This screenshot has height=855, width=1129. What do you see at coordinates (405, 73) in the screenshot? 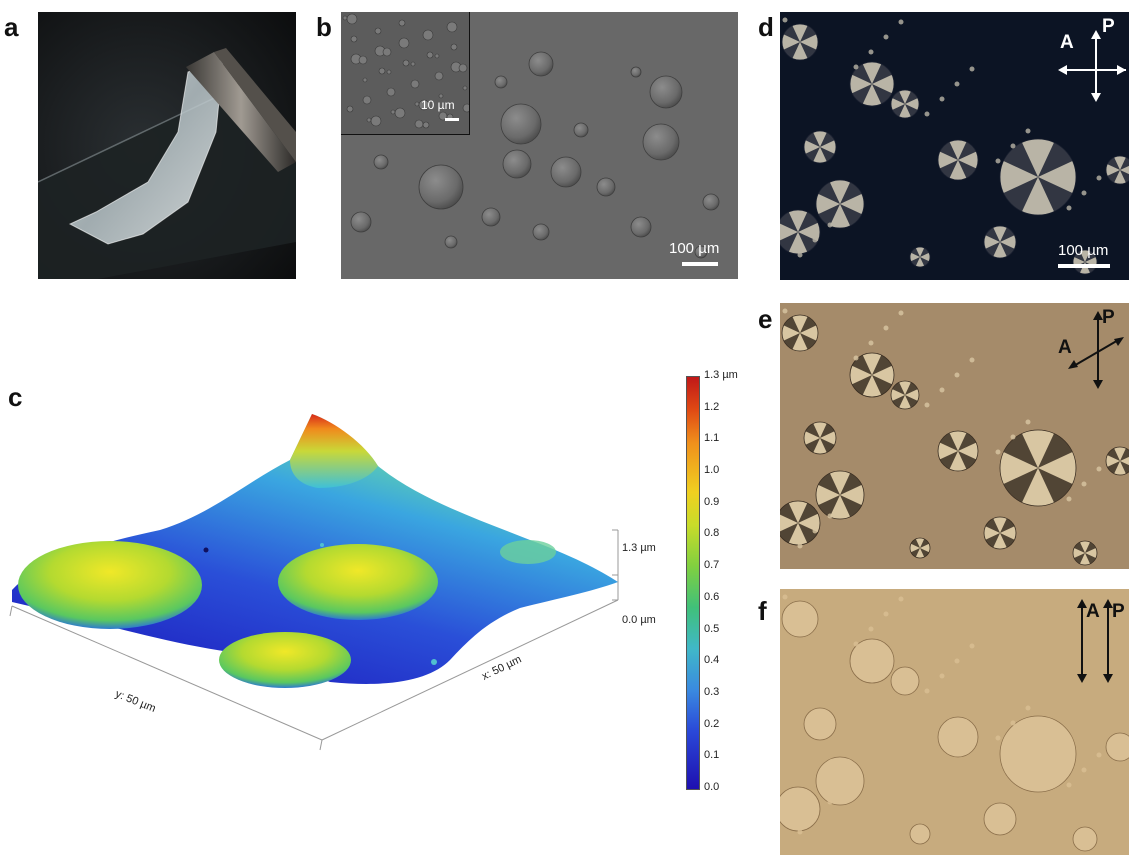
I see `panel-b-inset: 10 µm` at bounding box center [405, 73].